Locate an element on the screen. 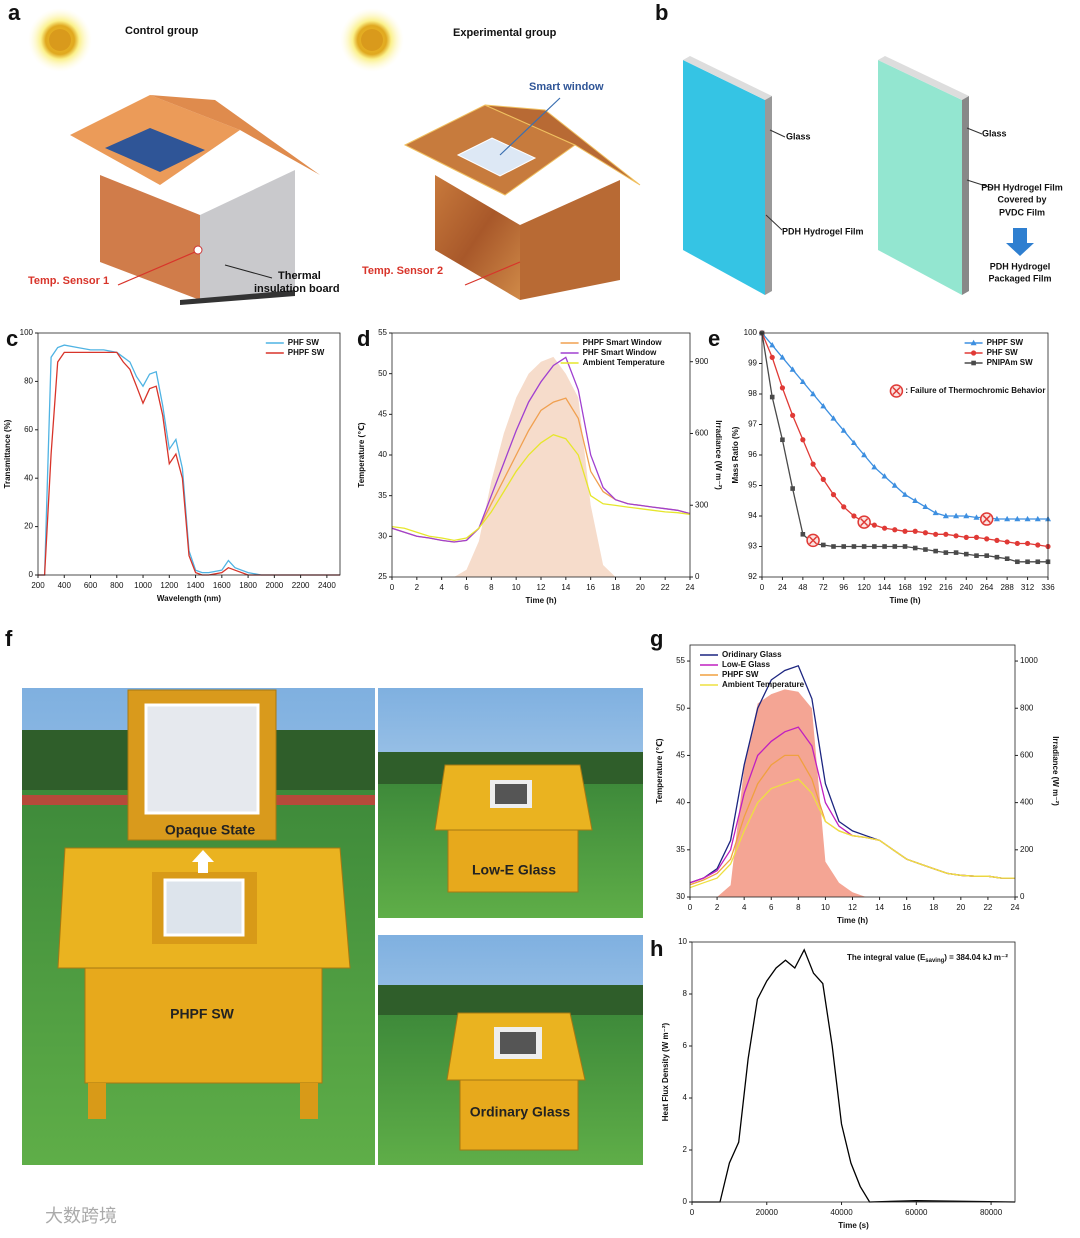 The height and width of the screenshot is (1238, 1080). y-tick-label: 50 is located at coordinates (382, 373).